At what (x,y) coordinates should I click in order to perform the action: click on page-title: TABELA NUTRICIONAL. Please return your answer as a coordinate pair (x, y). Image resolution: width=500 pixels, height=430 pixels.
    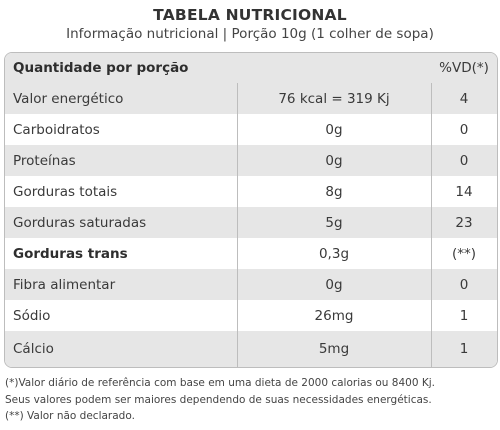
    Looking at the image, I should click on (250, 15).